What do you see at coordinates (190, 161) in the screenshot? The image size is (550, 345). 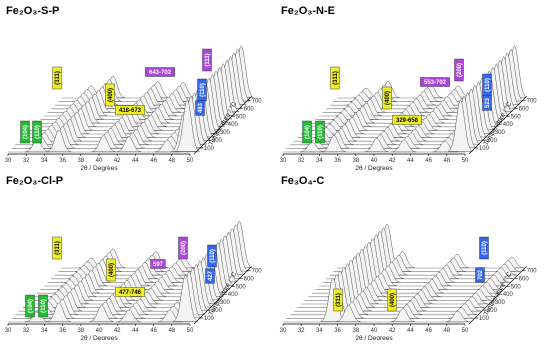 I see `x-tick-label: 50` at bounding box center [190, 161].